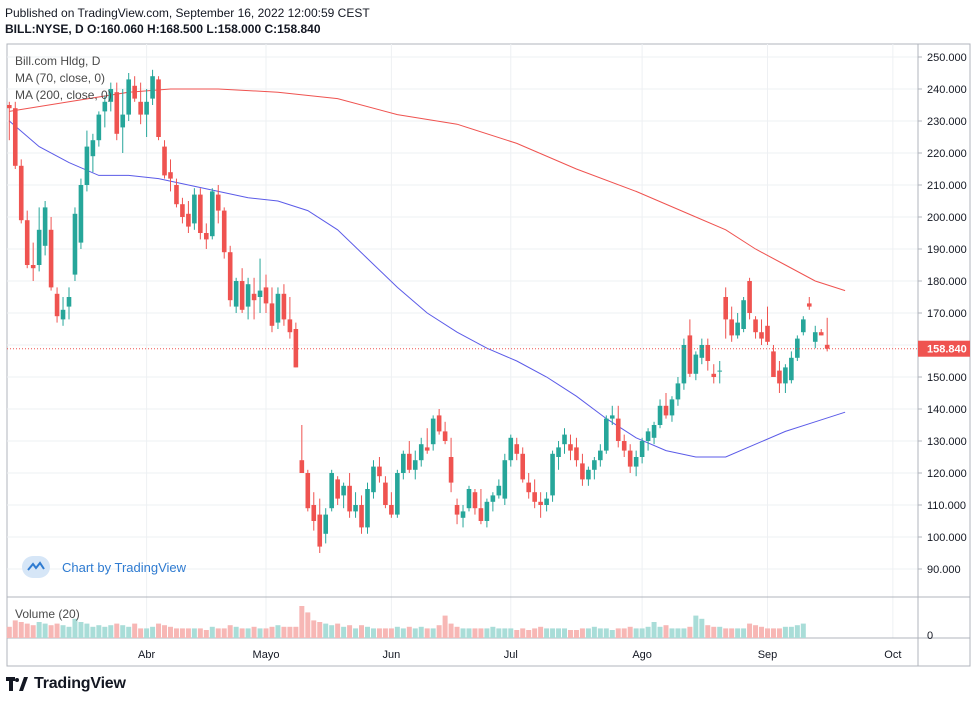  What do you see at coordinates (930, 636) in the screenshot?
I see `volume-axis-label: 0` at bounding box center [930, 636].